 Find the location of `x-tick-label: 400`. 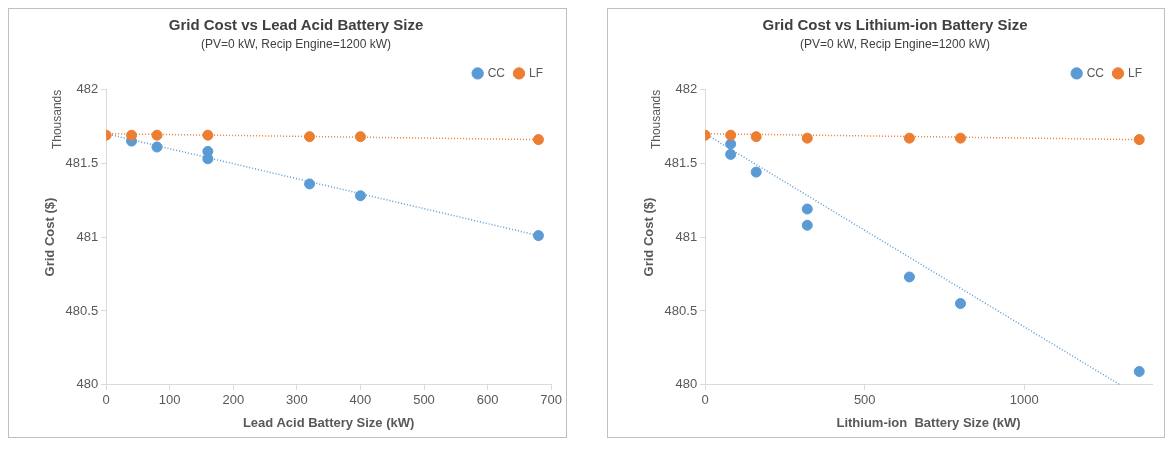

x-tick-label: 400 is located at coordinates (360, 400).